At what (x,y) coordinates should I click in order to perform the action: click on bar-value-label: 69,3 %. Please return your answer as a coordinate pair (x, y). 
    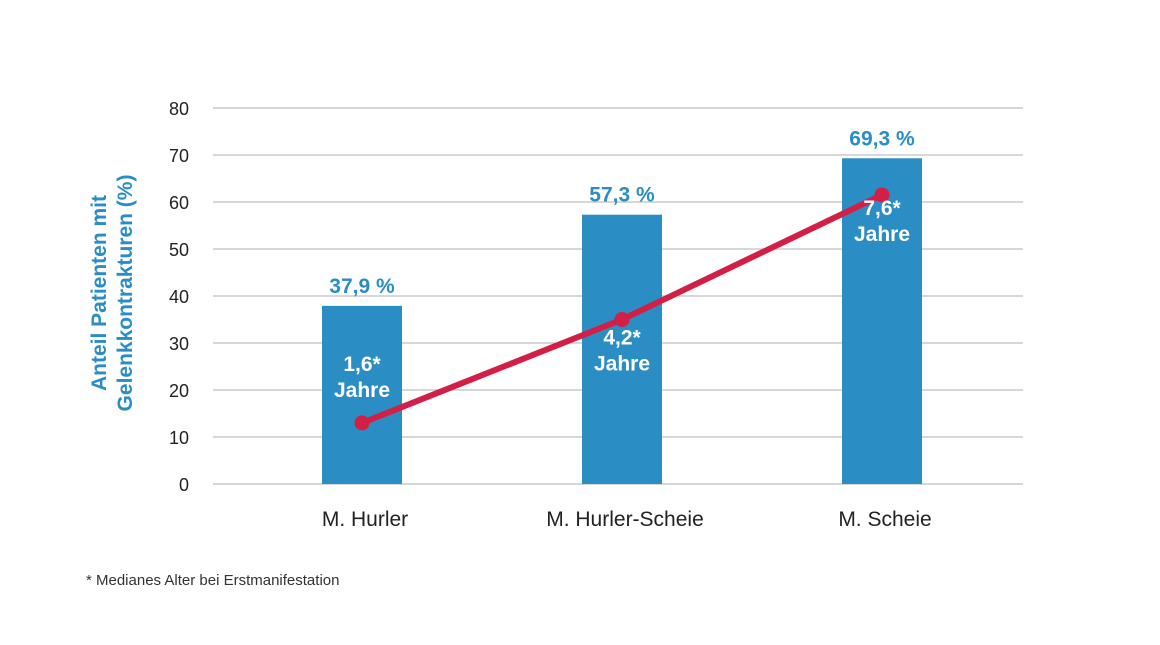
    Looking at the image, I should click on (882, 138).